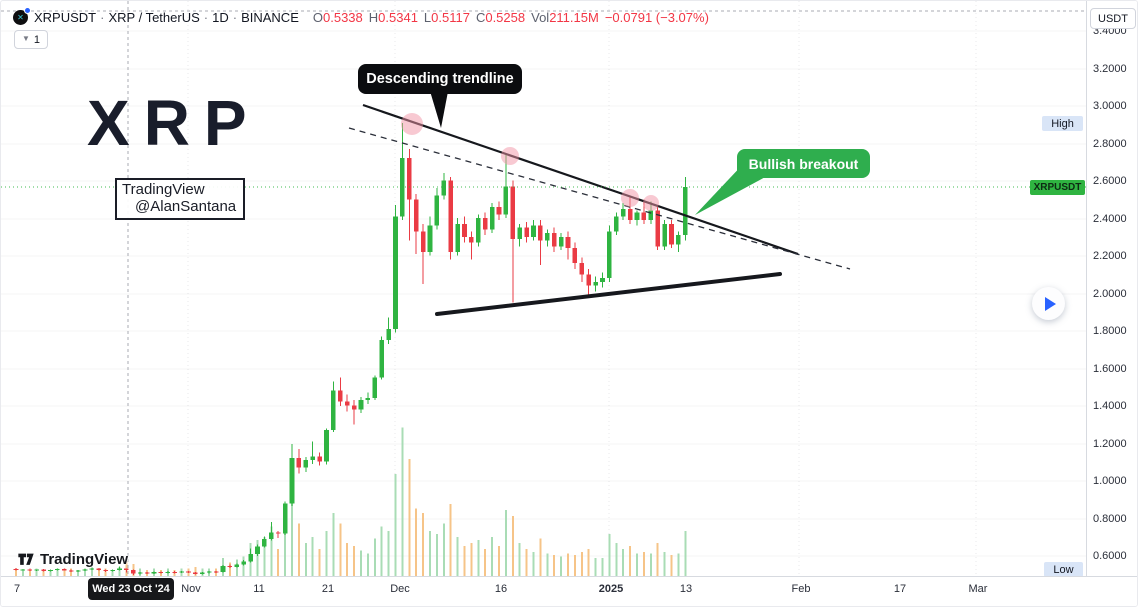 The image size is (1138, 607). I want to click on idea-badge-icon, so click(27, 10).